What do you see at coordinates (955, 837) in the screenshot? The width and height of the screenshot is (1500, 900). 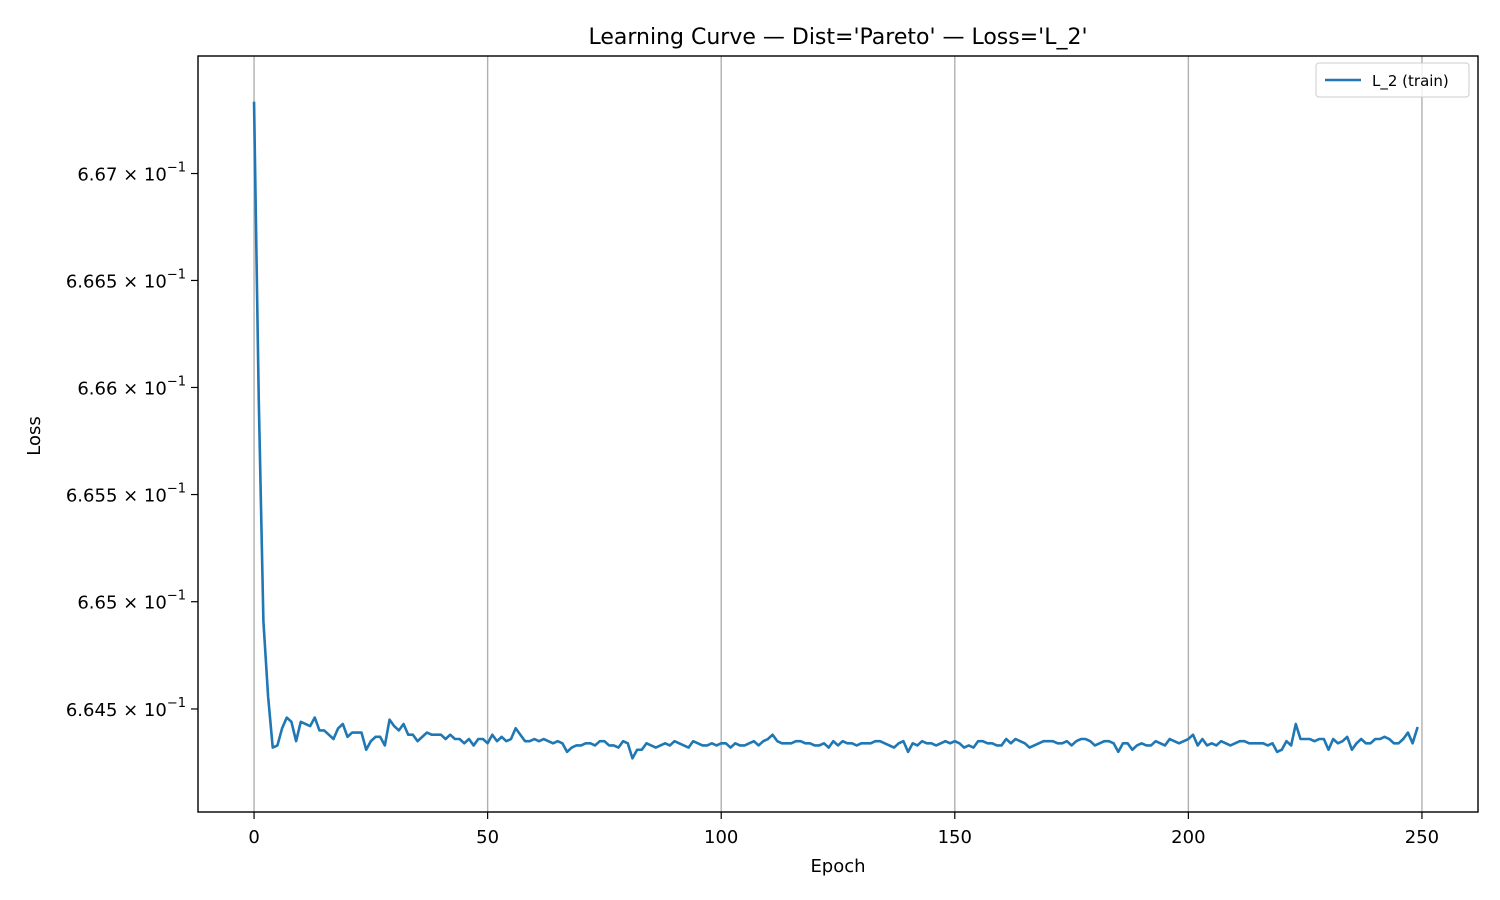 I see `x-tick-label: 150` at bounding box center [955, 837].